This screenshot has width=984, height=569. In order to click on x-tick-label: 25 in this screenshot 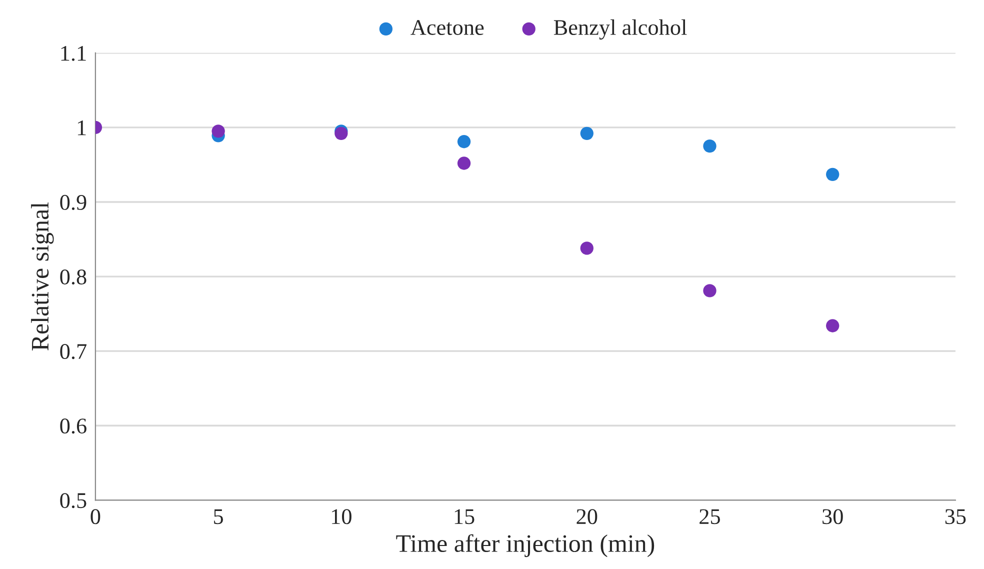, I will do `click(710, 516)`.